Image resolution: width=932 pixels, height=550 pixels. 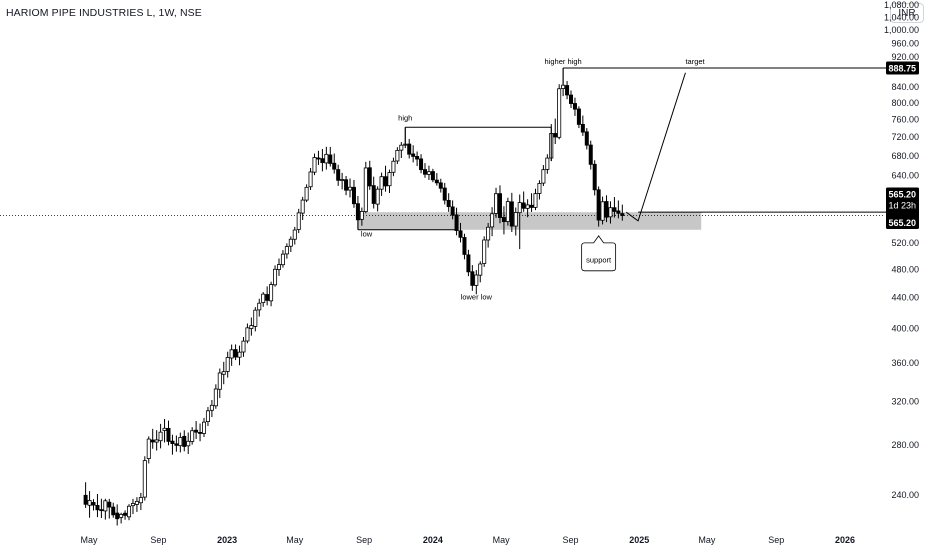 What do you see at coordinates (905, 363) in the screenshot?
I see `price-tick-label: 360.00` at bounding box center [905, 363].